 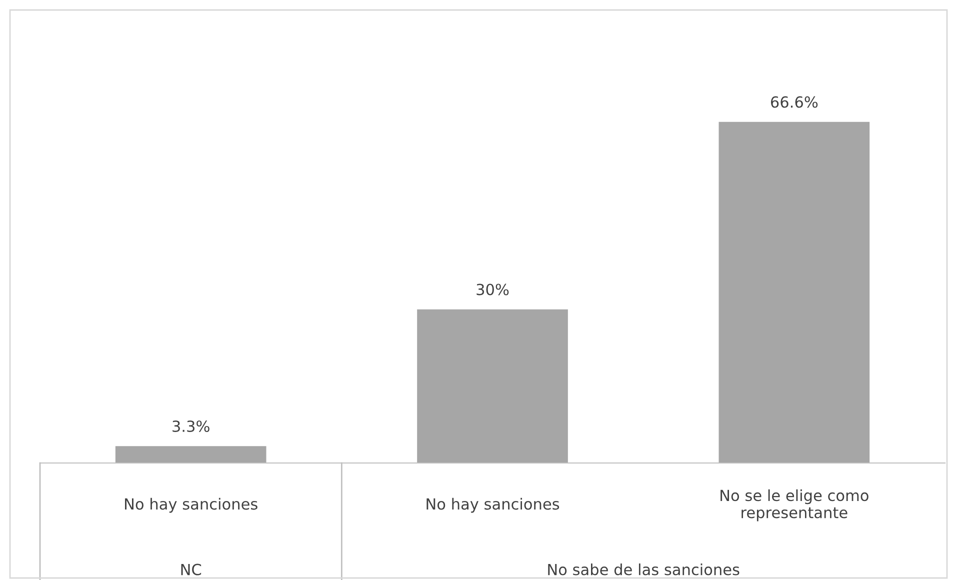 What do you see at coordinates (191, 570) in the screenshot?
I see `text: NC` at bounding box center [191, 570].